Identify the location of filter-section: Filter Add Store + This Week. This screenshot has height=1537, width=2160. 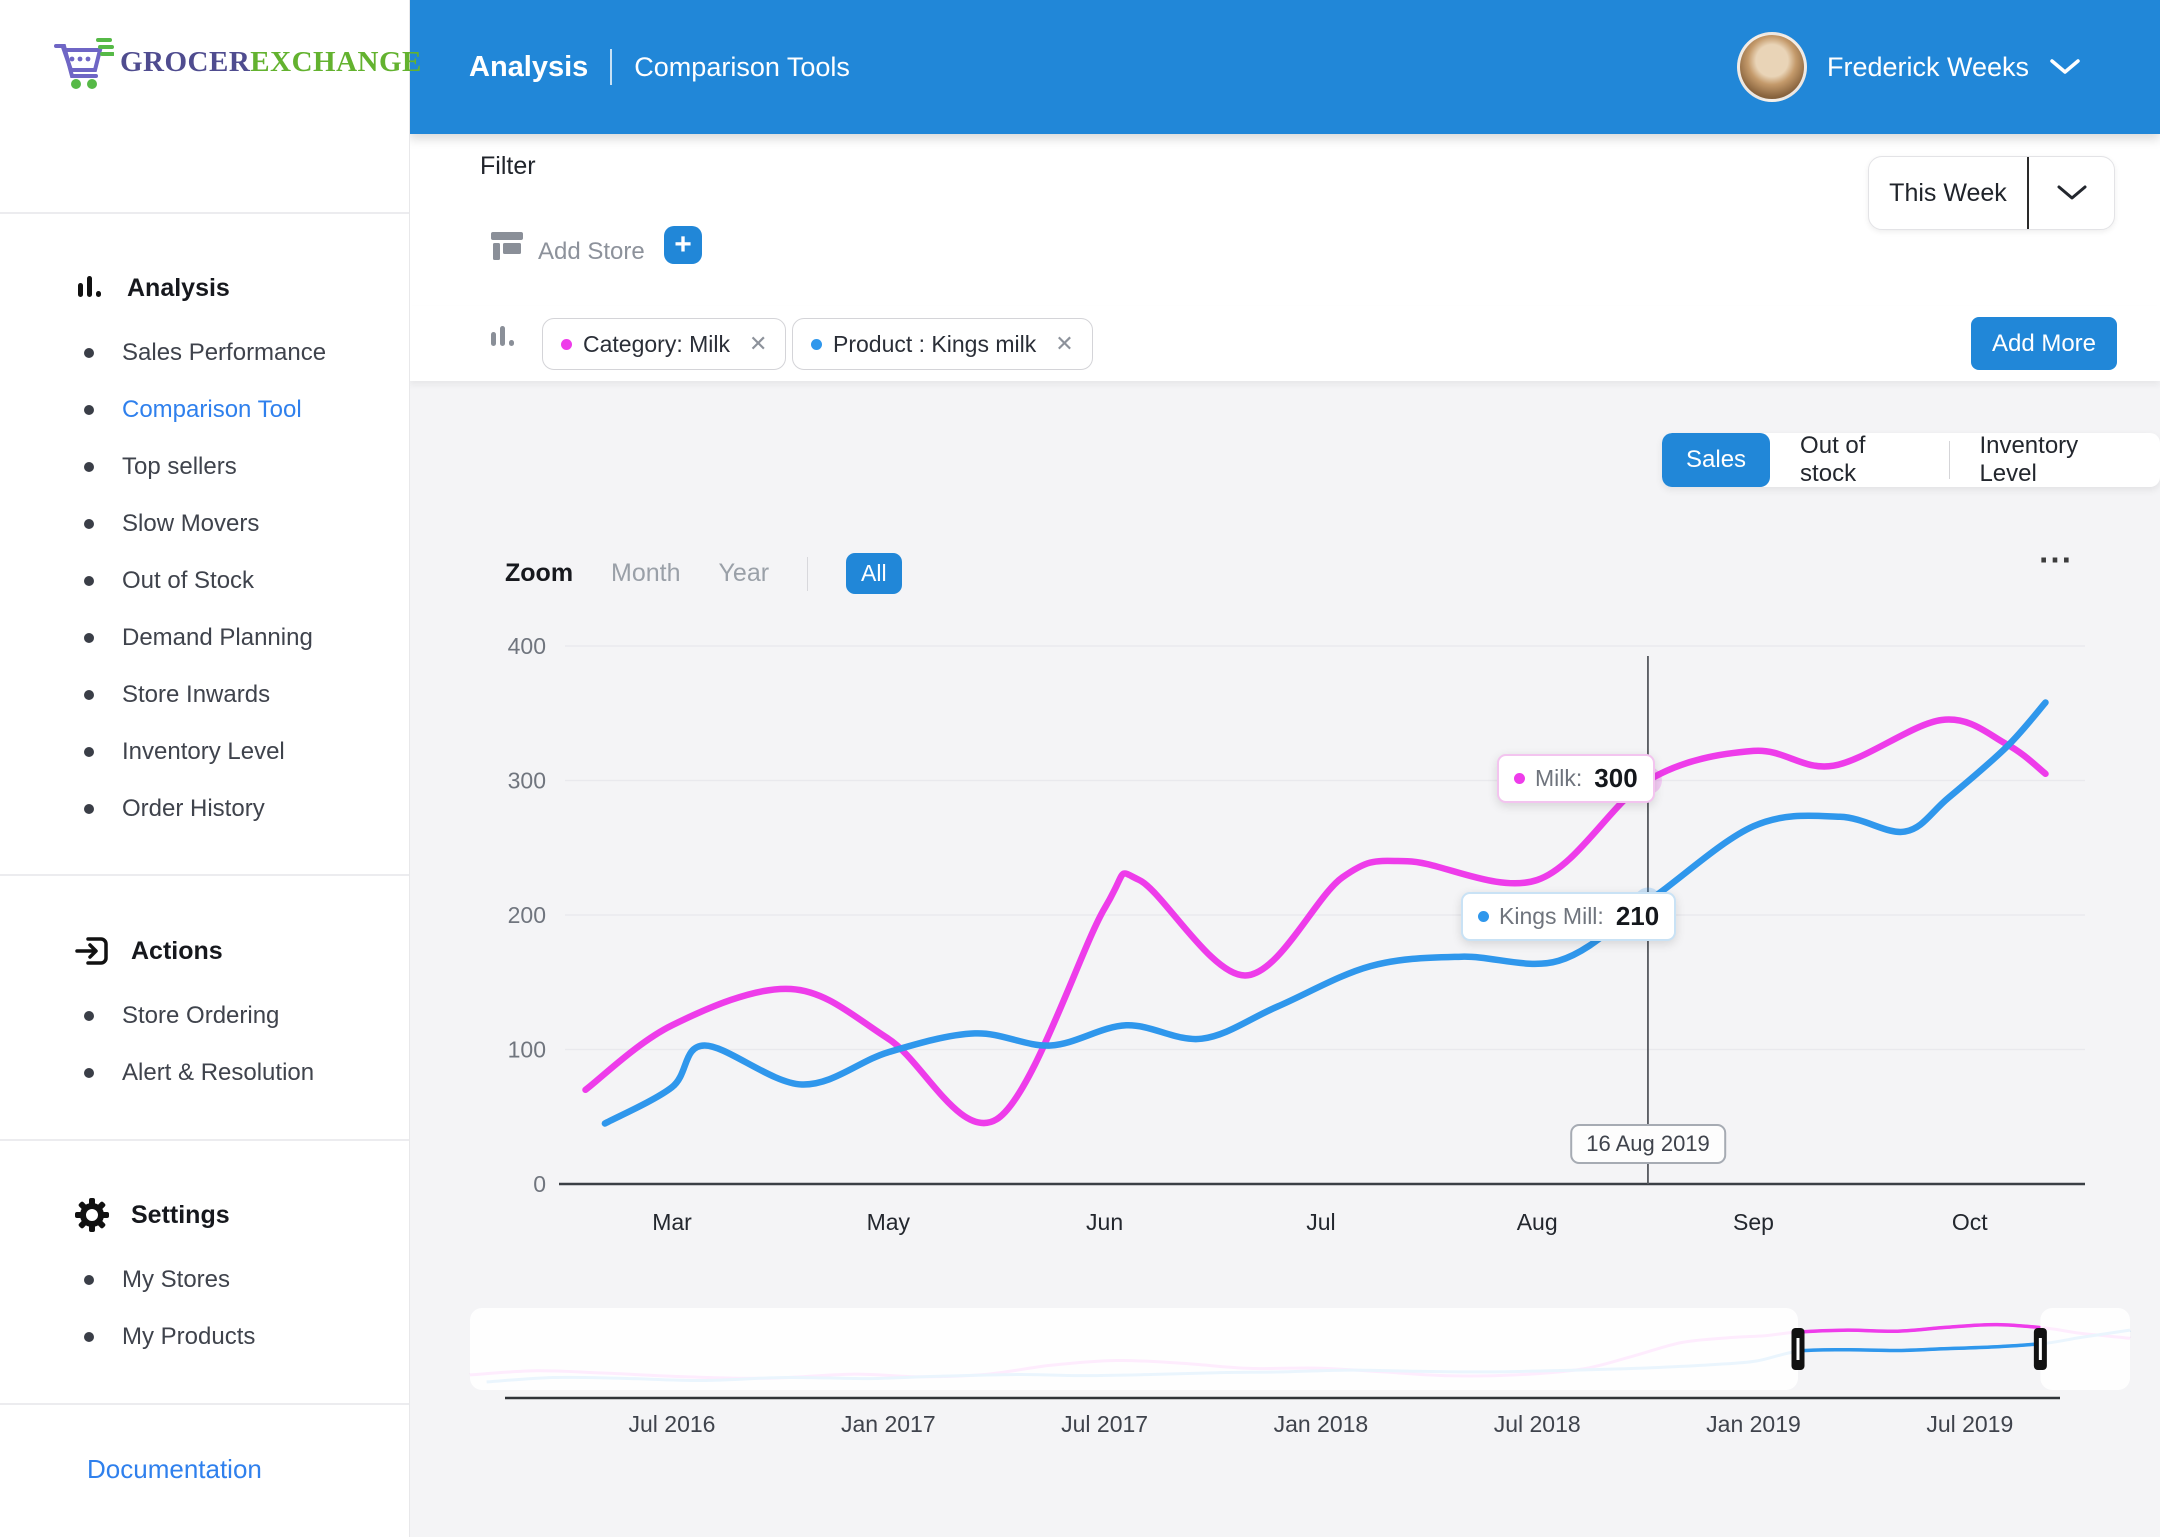
(1284, 220).